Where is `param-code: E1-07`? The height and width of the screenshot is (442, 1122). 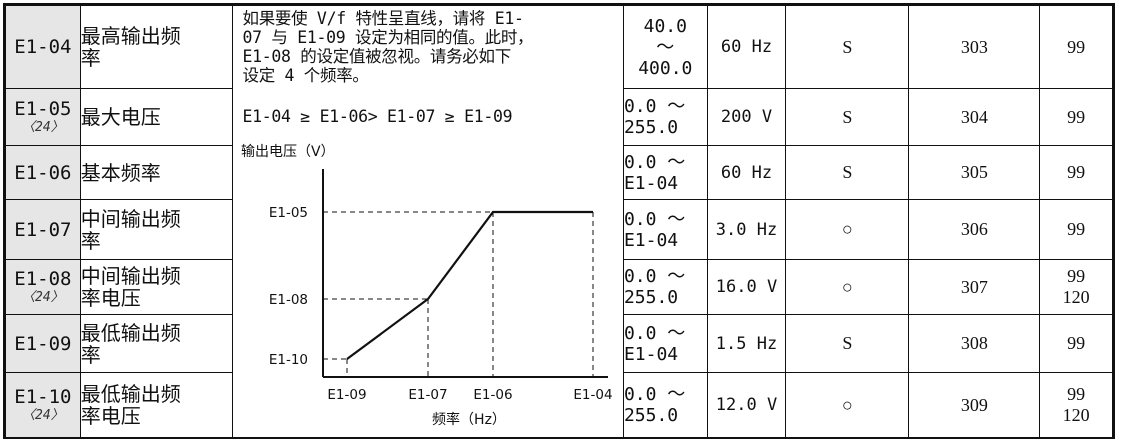 param-code: E1-07 is located at coordinates (43, 229).